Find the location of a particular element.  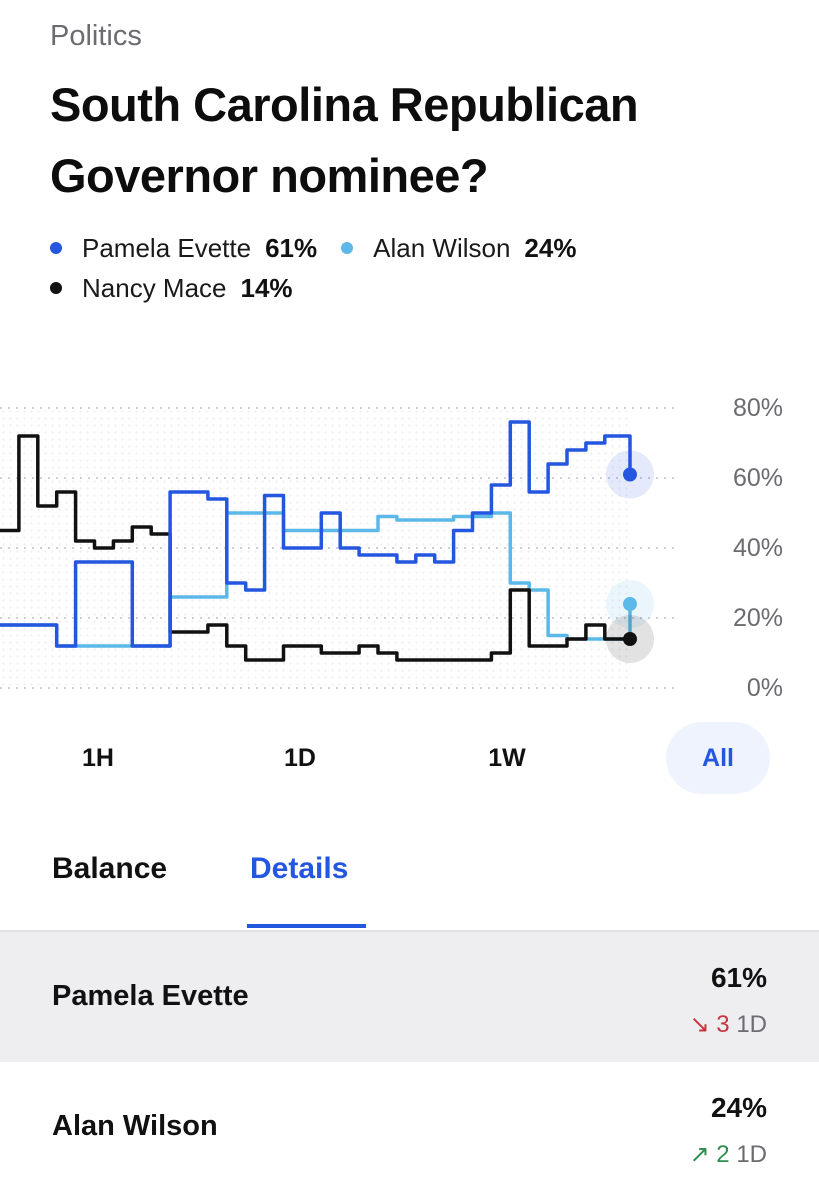

legend-name: Alan Wilson is located at coordinates (442, 247).